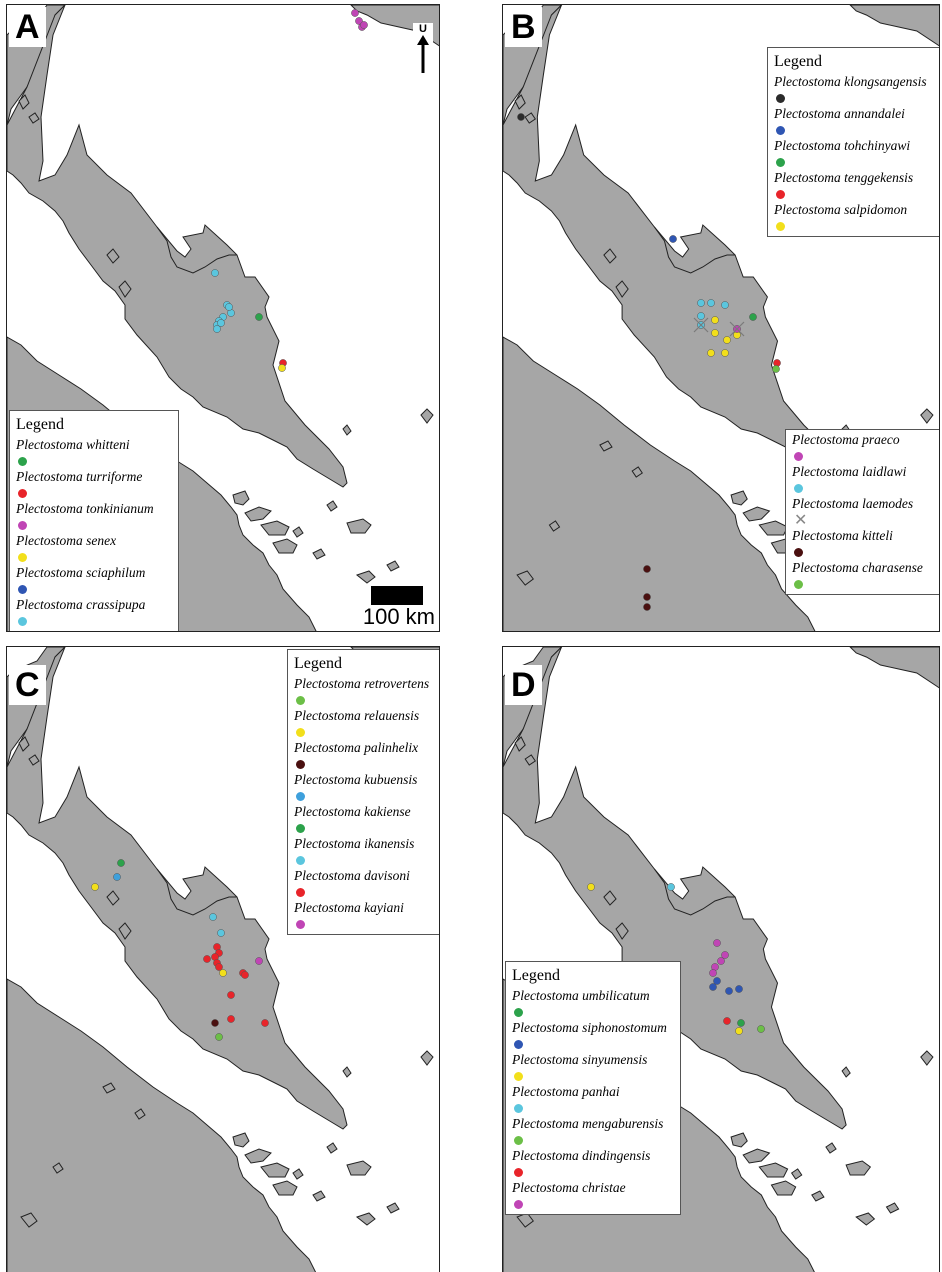 This screenshot has width=942, height=1272. I want to click on legend-item: Plectostoma retrovertens, so click(364, 692).